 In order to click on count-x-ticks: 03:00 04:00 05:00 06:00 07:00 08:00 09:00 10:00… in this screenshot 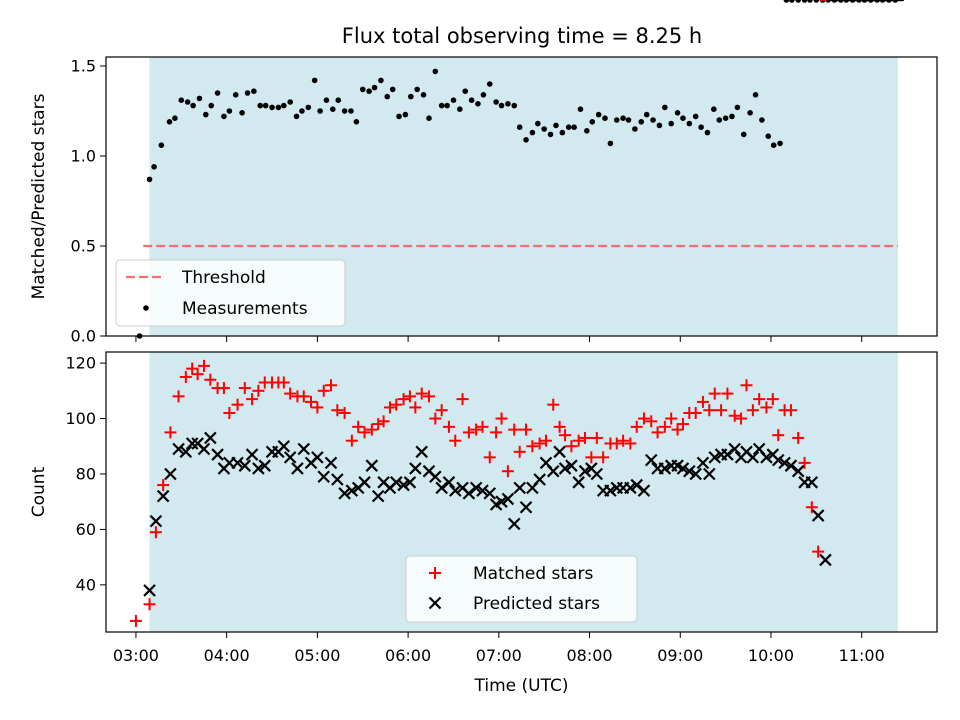, I will do `click(499, 648)`.